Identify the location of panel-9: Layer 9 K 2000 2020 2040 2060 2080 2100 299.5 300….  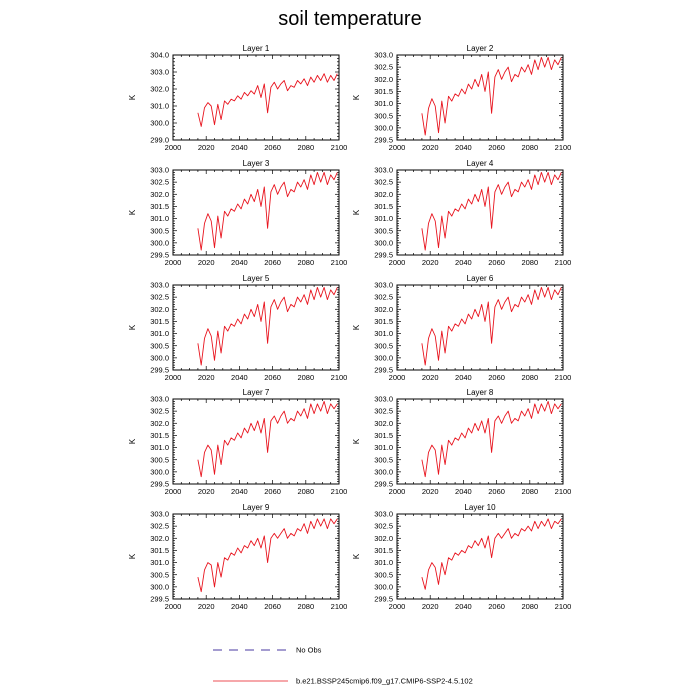
(237, 557).